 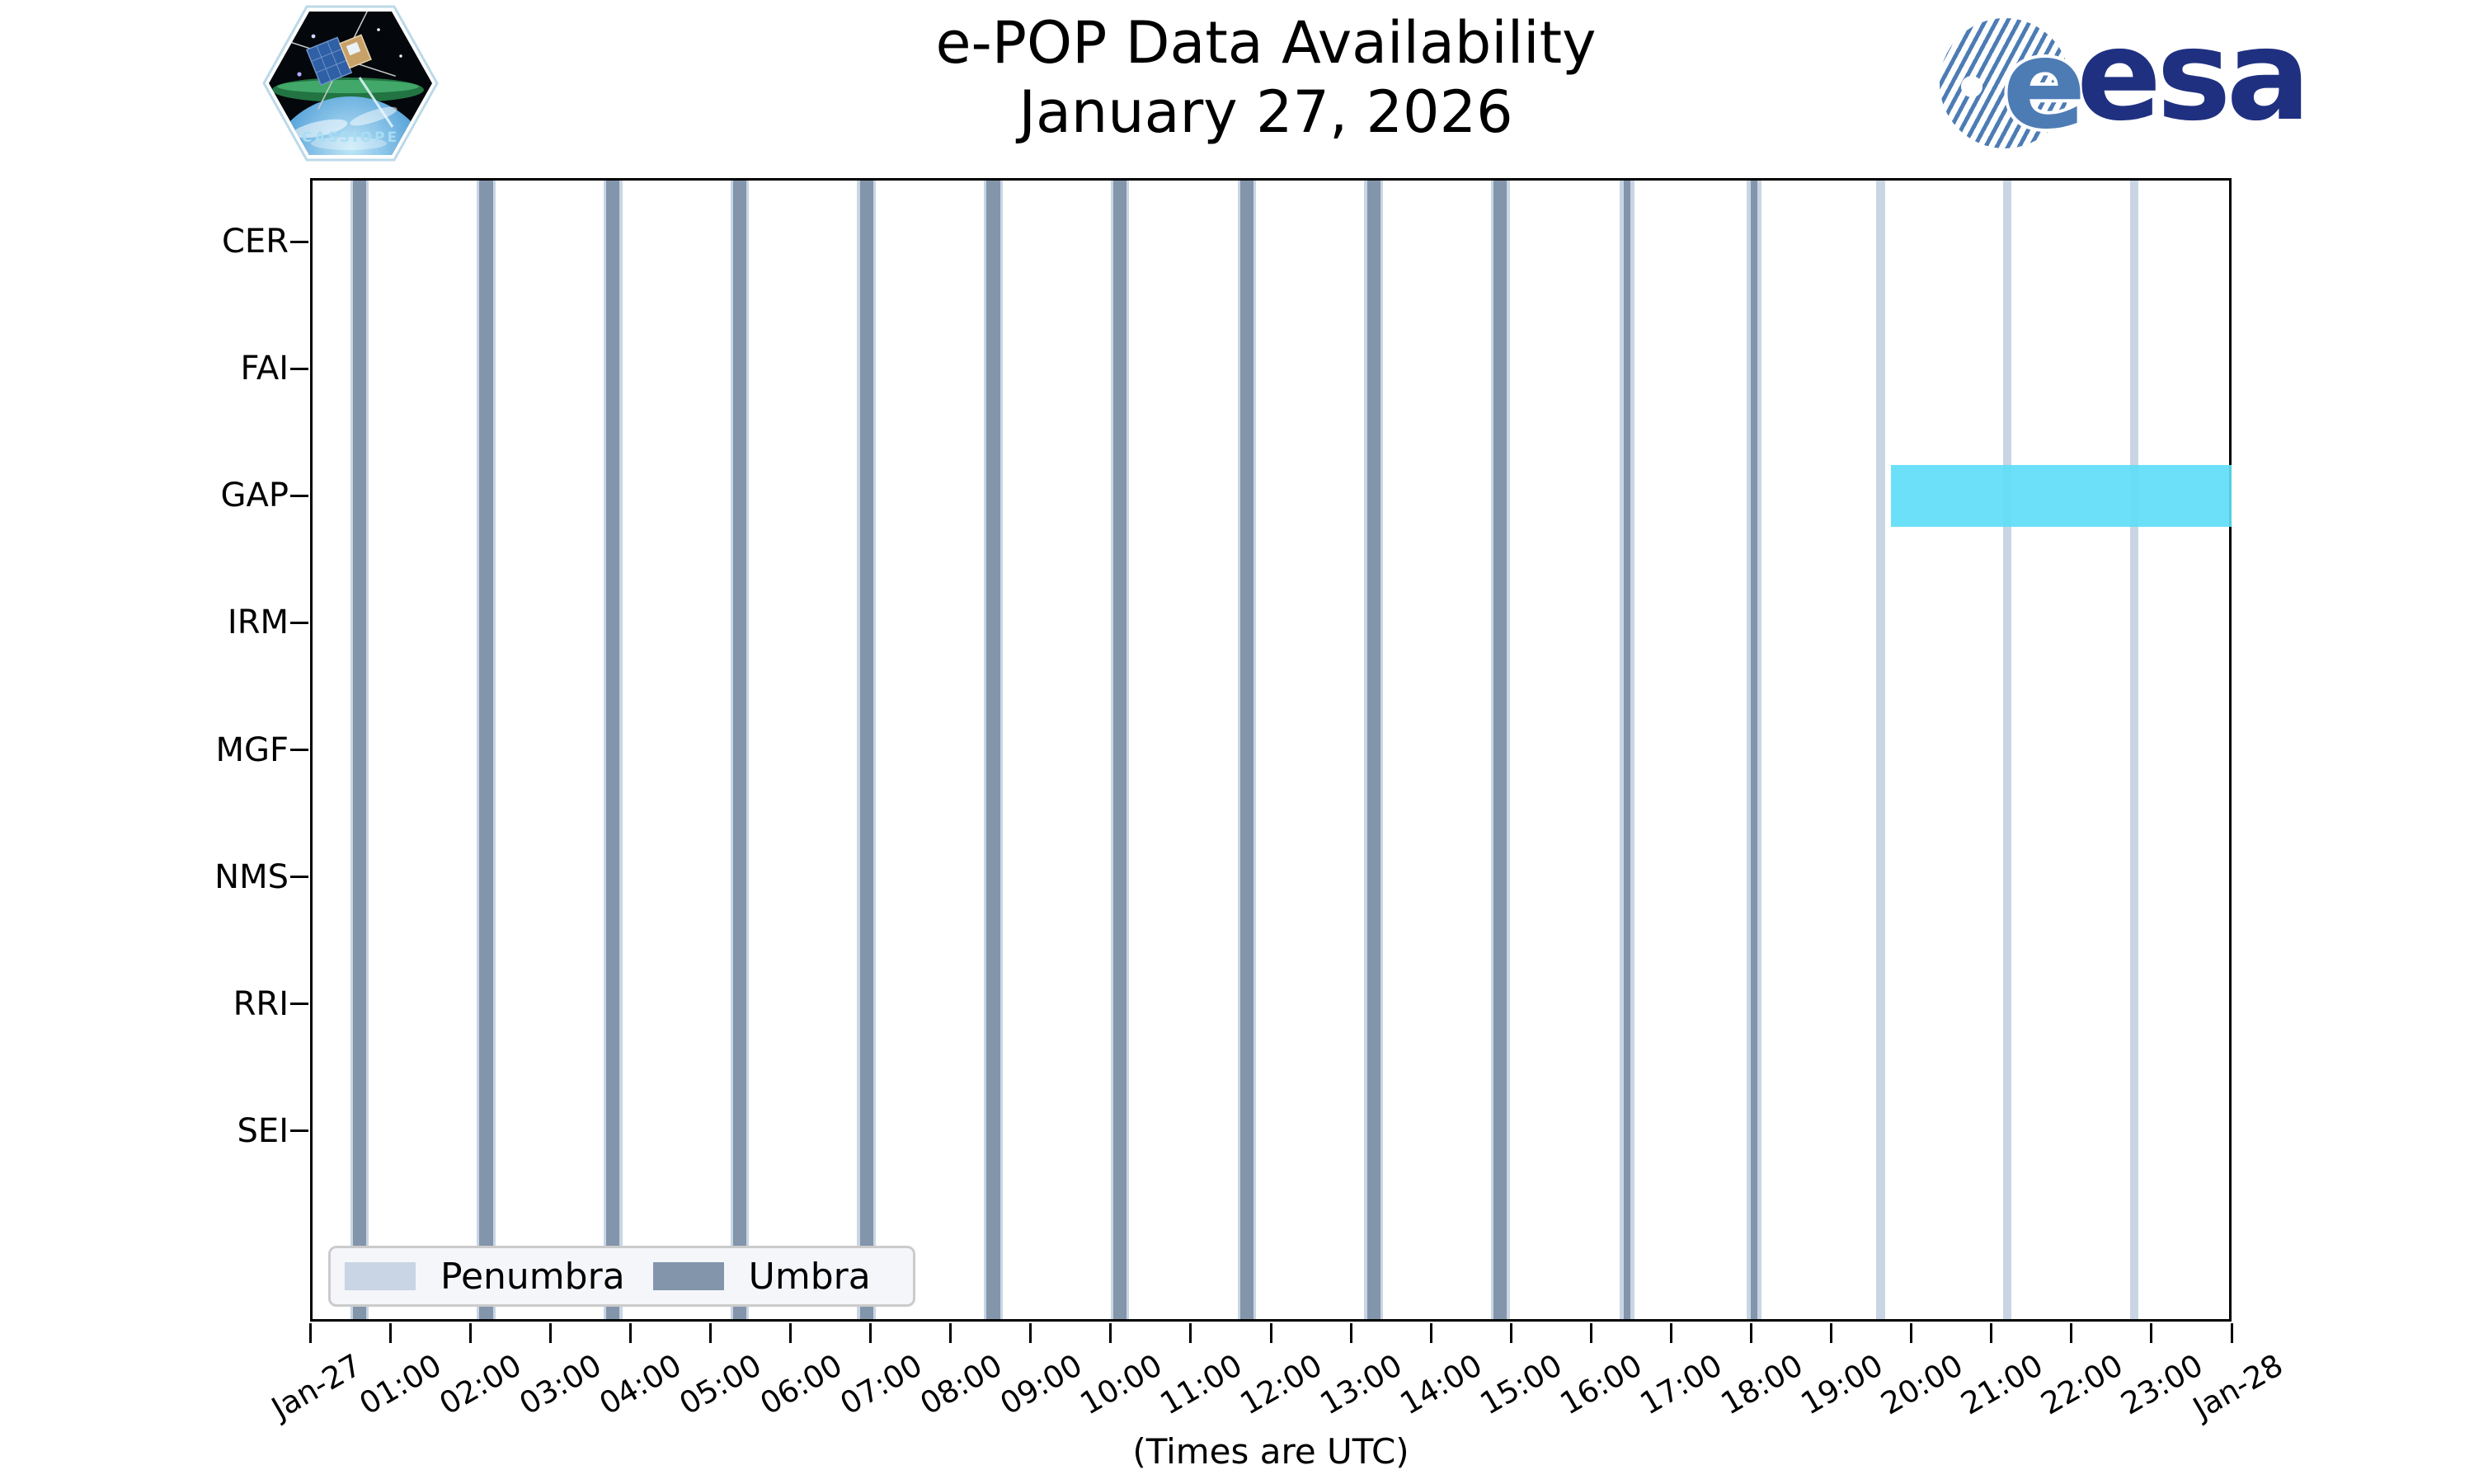 I want to click on x-tick-label: 14:00, so click(x=1441, y=1384).